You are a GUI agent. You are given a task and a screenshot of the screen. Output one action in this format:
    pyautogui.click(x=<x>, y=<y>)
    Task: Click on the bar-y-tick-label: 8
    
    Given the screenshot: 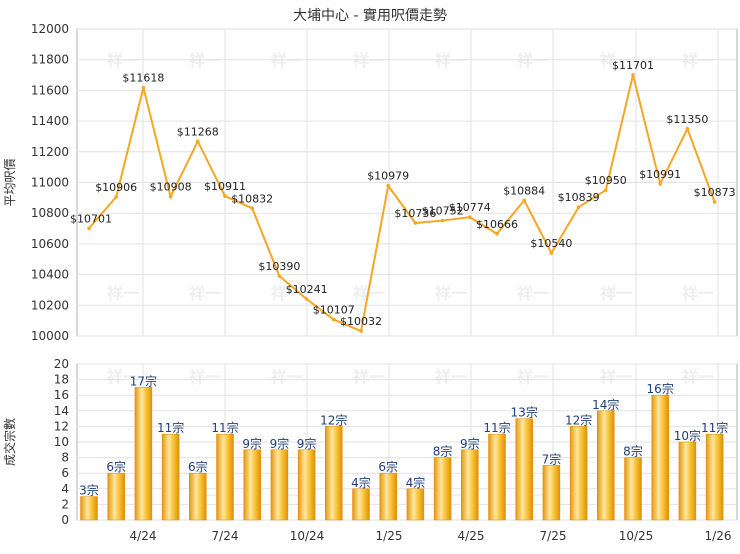 What is the action you would take?
    pyautogui.click(x=65, y=458)
    